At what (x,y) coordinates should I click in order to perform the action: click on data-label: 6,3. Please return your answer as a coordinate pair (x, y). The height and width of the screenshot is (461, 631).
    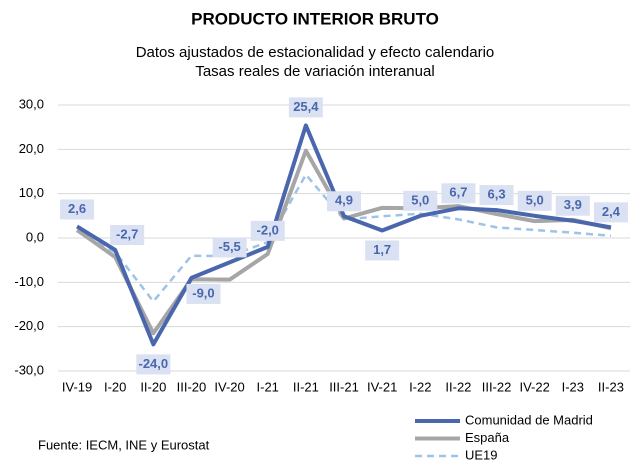
    Looking at the image, I should click on (496, 194).